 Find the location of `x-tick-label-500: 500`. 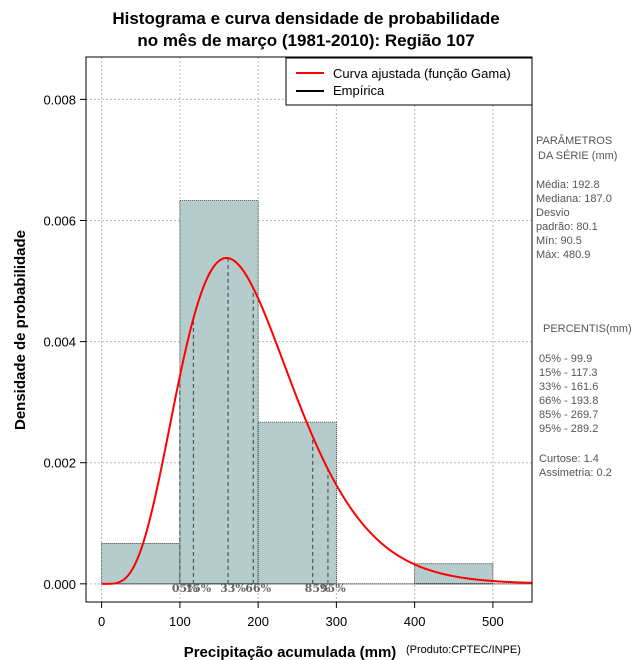

x-tick-label-500: 500 is located at coordinates (493, 621).